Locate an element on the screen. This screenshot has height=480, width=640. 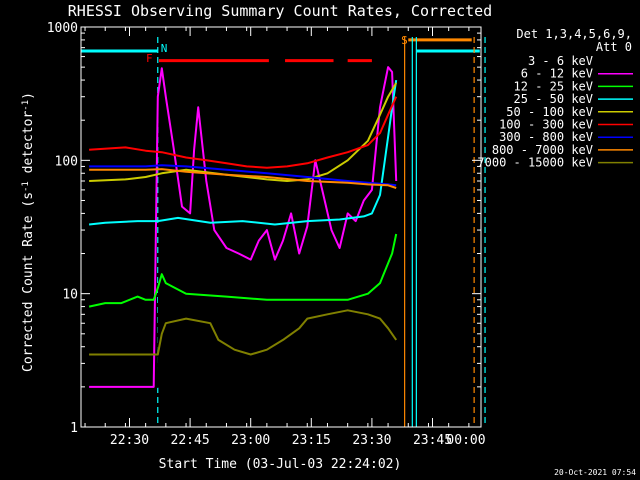
status-bars is located at coordinates (280, 50).